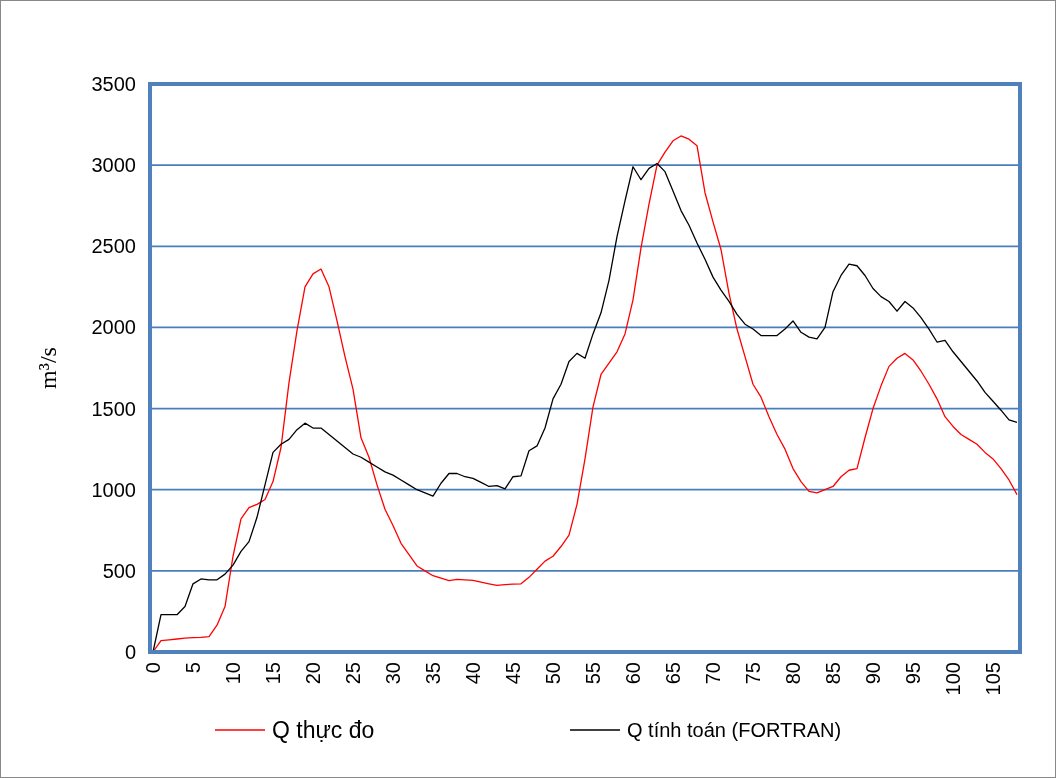 This screenshot has height=778, width=1056. Describe the element at coordinates (433, 673) in the screenshot. I see `x-tick-label: 35` at that location.